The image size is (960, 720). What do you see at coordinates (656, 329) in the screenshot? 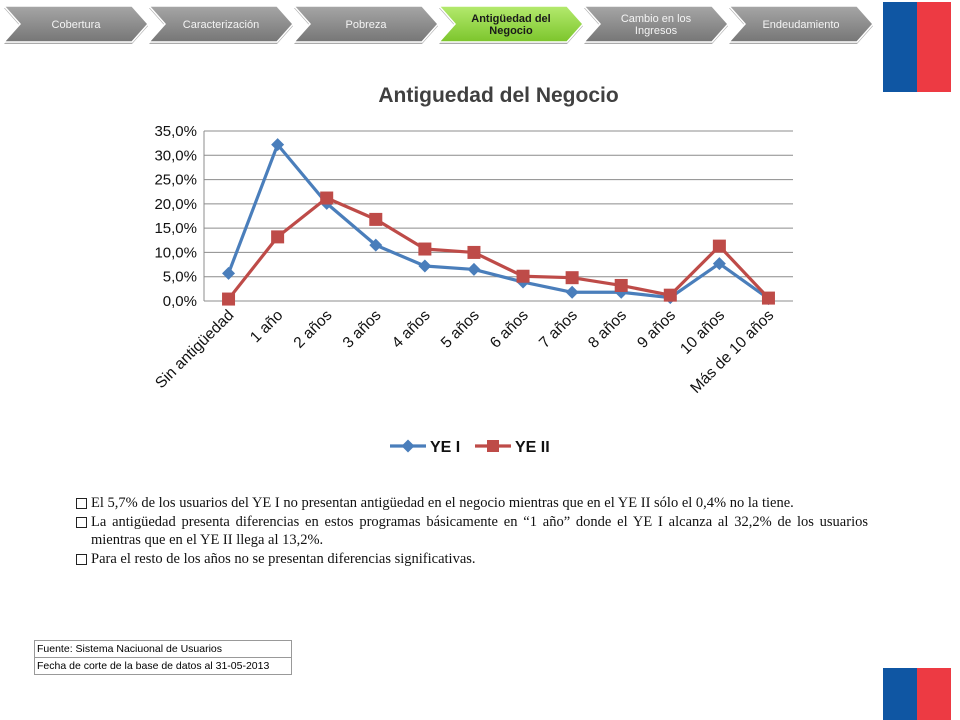
I see `x-tick-label: 9 años` at bounding box center [656, 329].